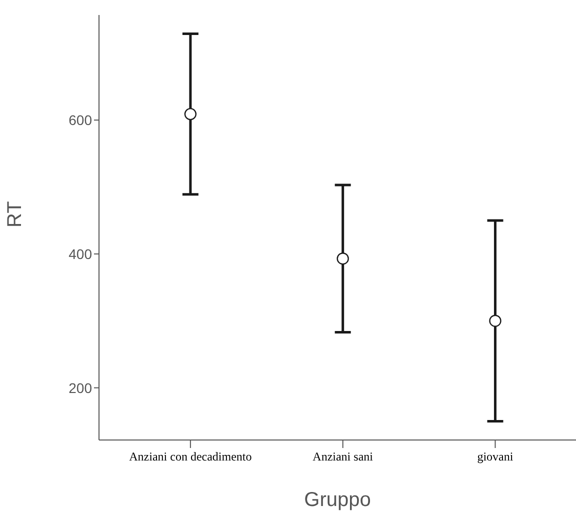 The height and width of the screenshot is (514, 576). Describe the element at coordinates (80, 120) in the screenshot. I see `y-tick-label: 600` at that location.